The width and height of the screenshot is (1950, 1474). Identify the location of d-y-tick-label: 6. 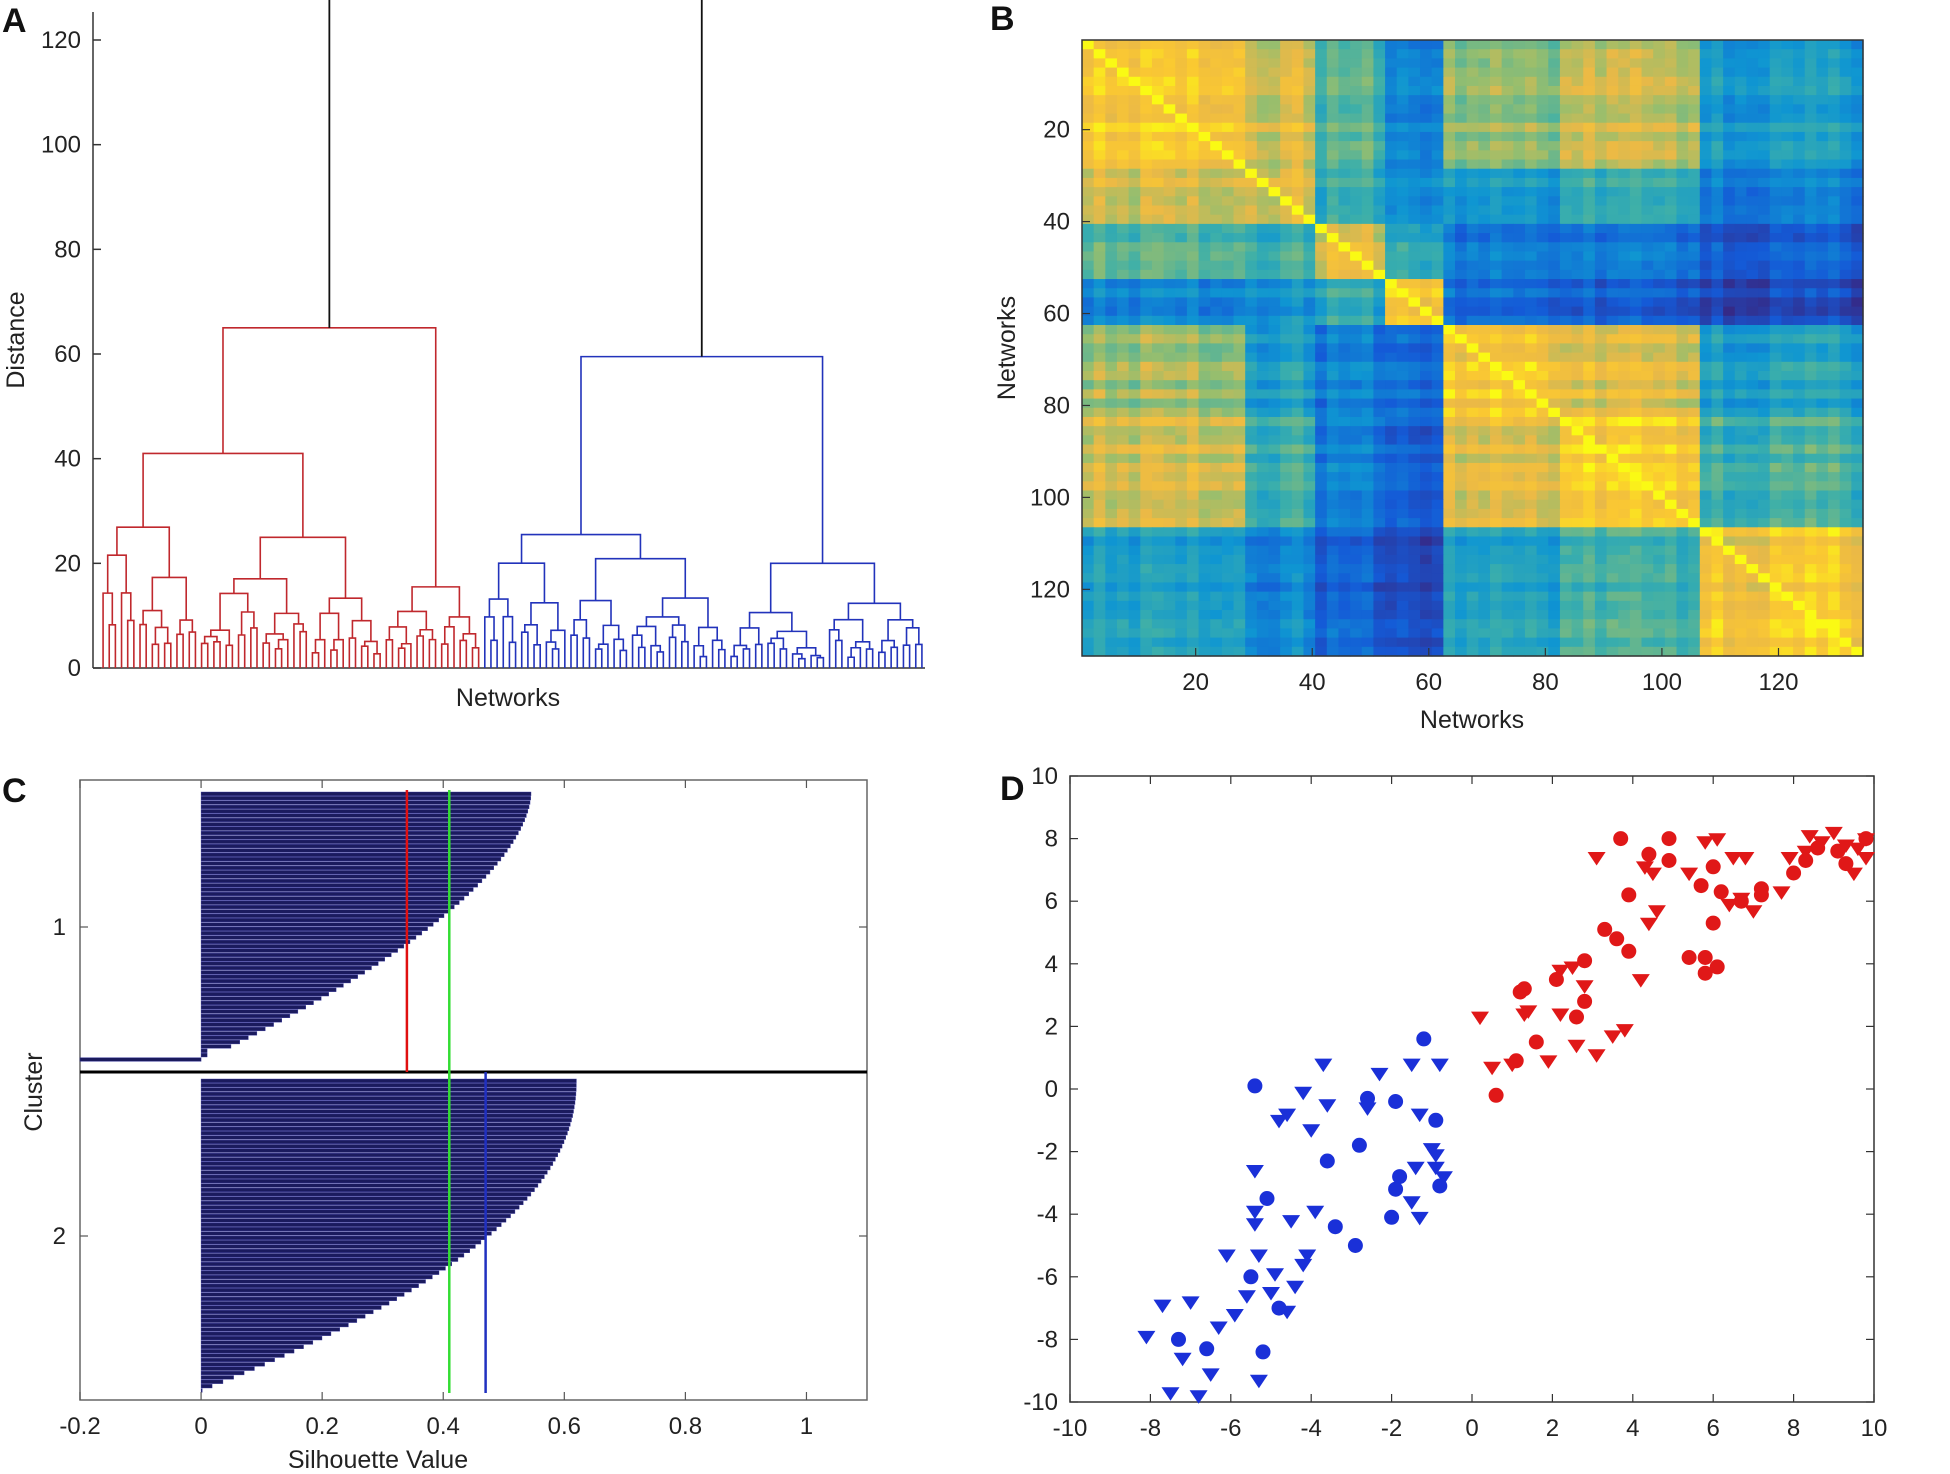
(1051, 901).